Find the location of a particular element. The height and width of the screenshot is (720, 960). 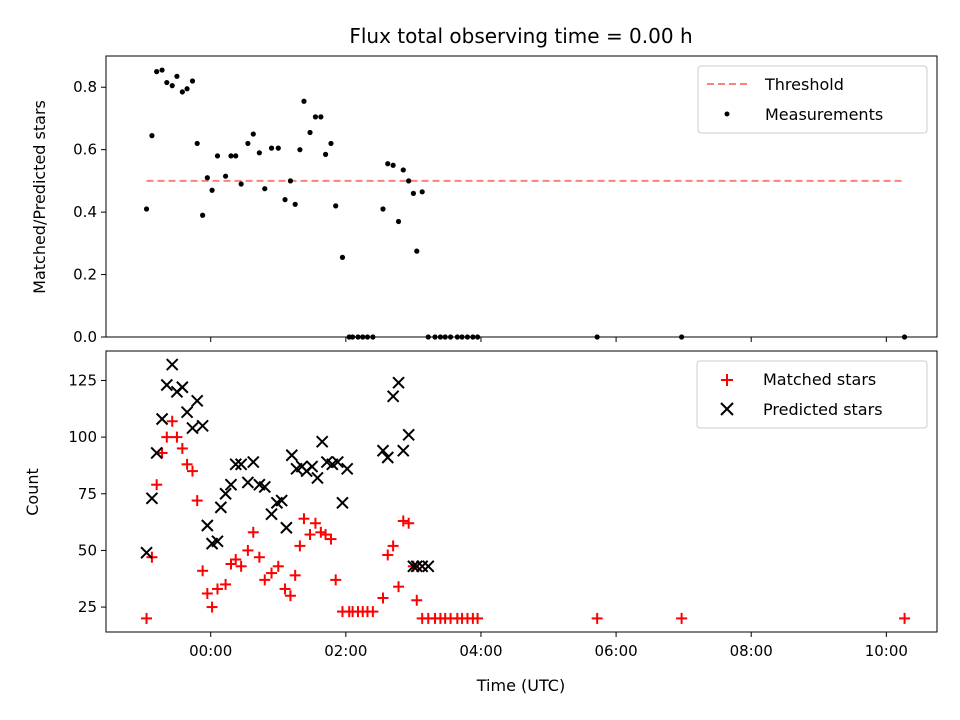

bottom-y-axis-label: Count is located at coordinates (32, 492).